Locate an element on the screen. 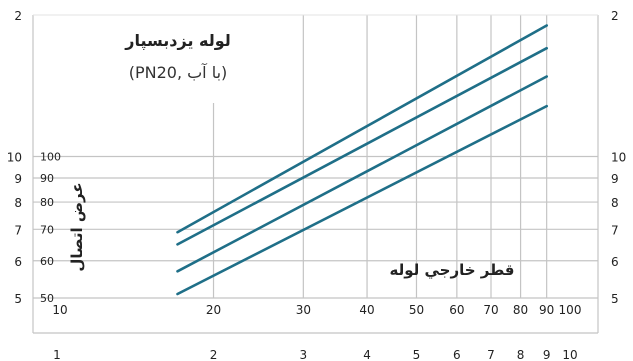  left-scale-label: 2 is located at coordinates (18, 16).